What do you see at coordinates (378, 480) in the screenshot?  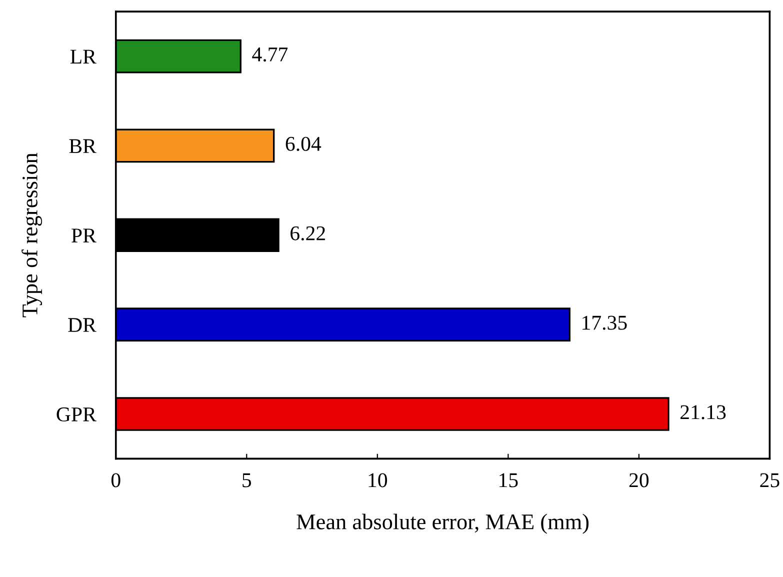 I see `x-tick-label: 10` at bounding box center [378, 480].